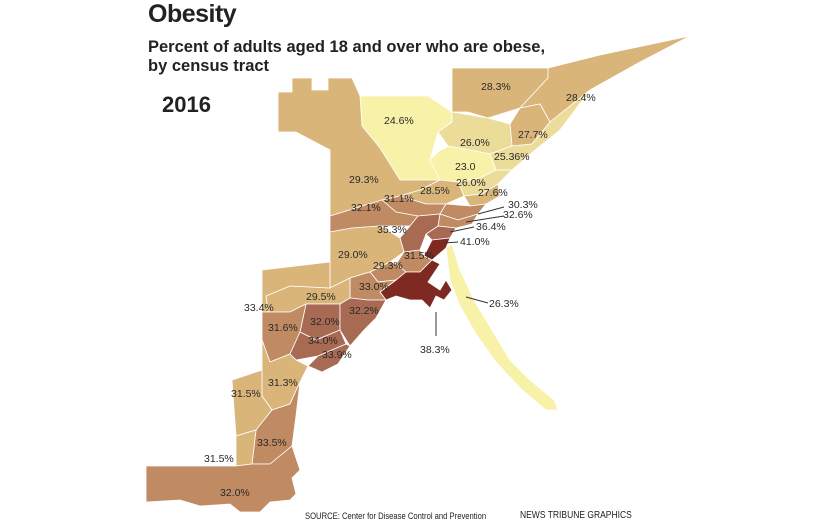 The image size is (840, 525). What do you see at coordinates (435, 350) in the screenshot?
I see `label-38-3: 38.3%` at bounding box center [435, 350].